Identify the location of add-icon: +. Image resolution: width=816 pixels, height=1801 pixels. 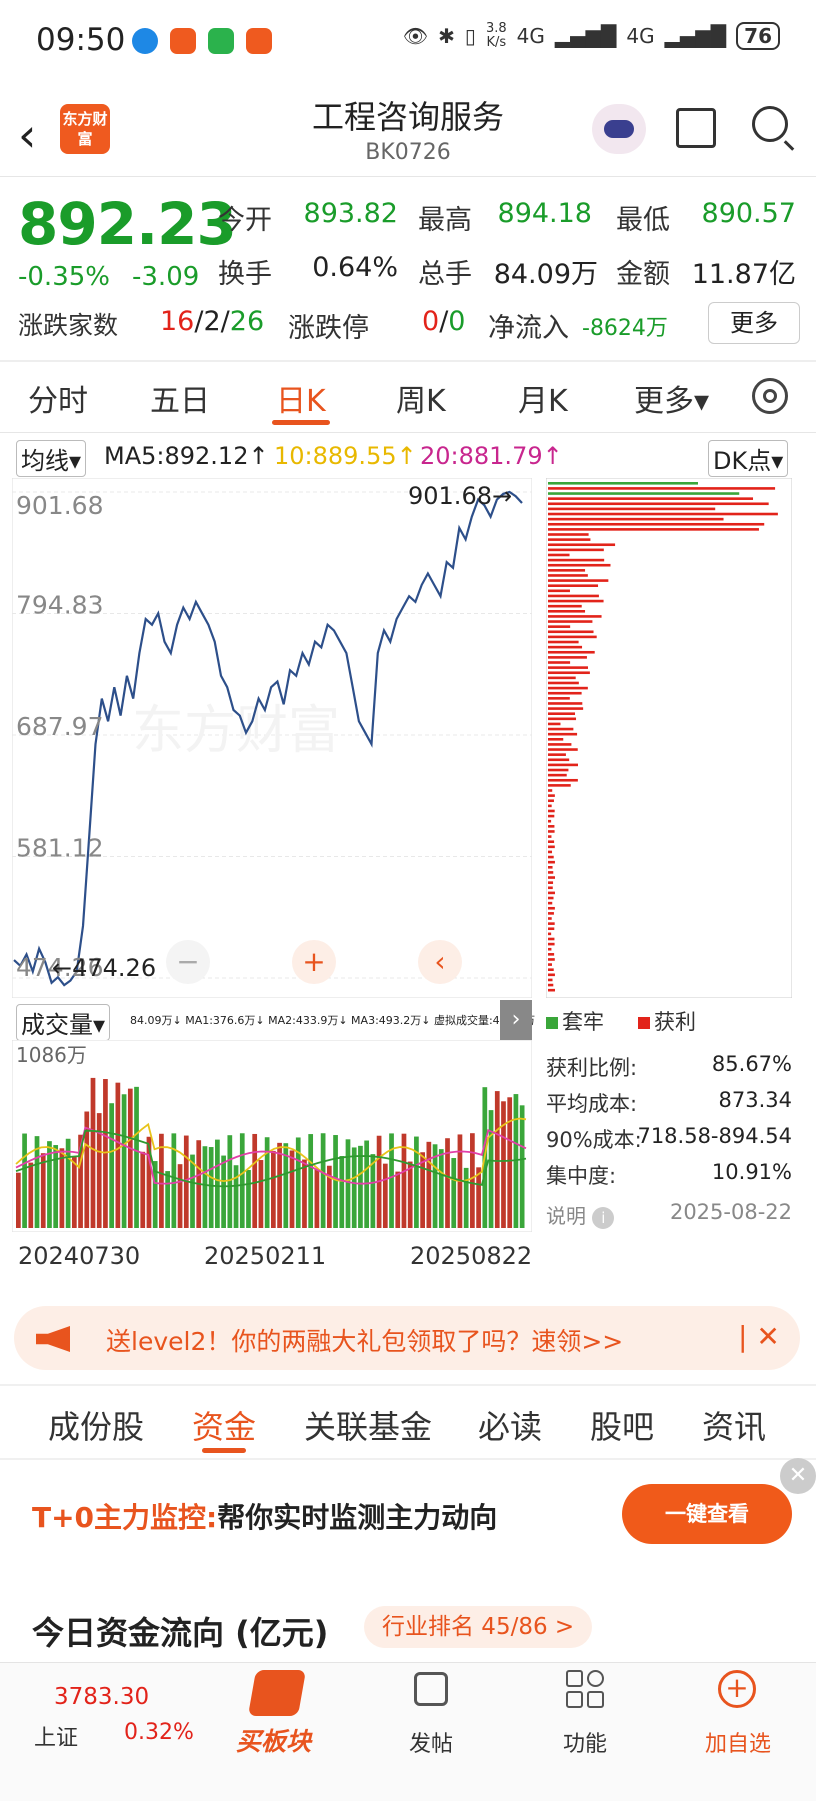
(737, 1689).